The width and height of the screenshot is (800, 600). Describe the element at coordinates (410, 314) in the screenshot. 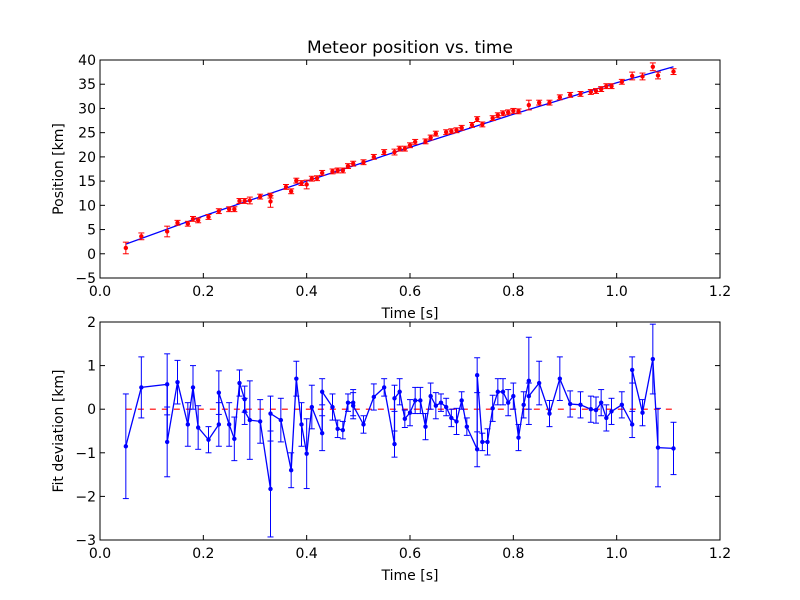

I see `position-xlabel: Time [s]` at that location.